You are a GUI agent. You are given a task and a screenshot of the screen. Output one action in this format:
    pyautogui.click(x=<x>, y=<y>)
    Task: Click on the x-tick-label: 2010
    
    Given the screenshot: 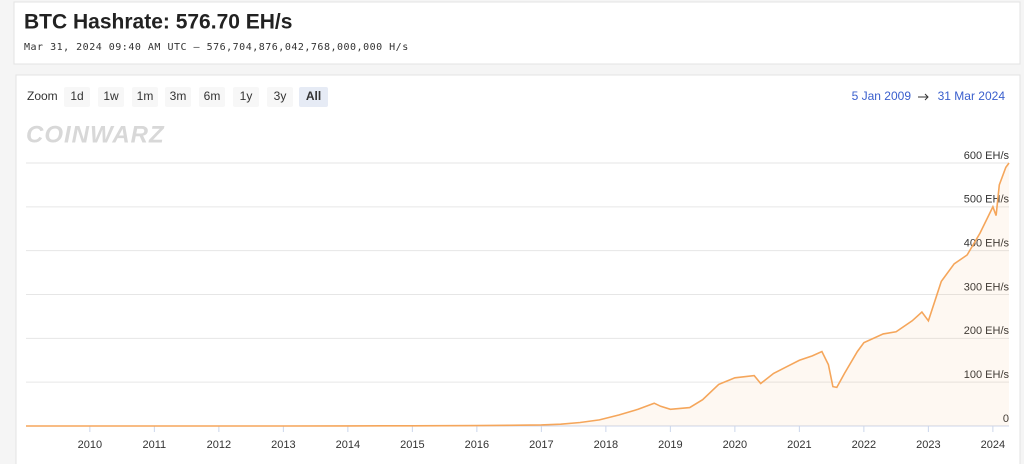 What is the action you would take?
    pyautogui.click(x=90, y=445)
    